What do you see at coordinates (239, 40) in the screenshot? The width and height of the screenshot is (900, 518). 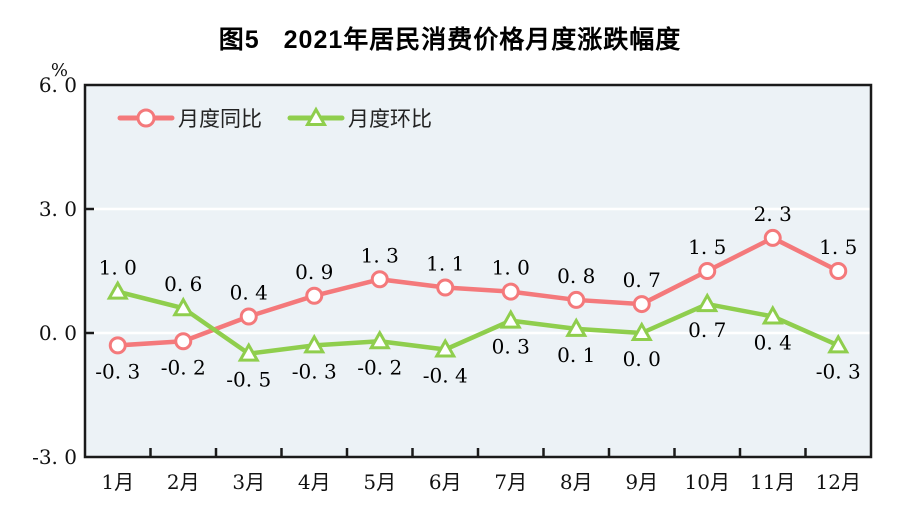 I see `figure-number: 图5` at bounding box center [239, 40].